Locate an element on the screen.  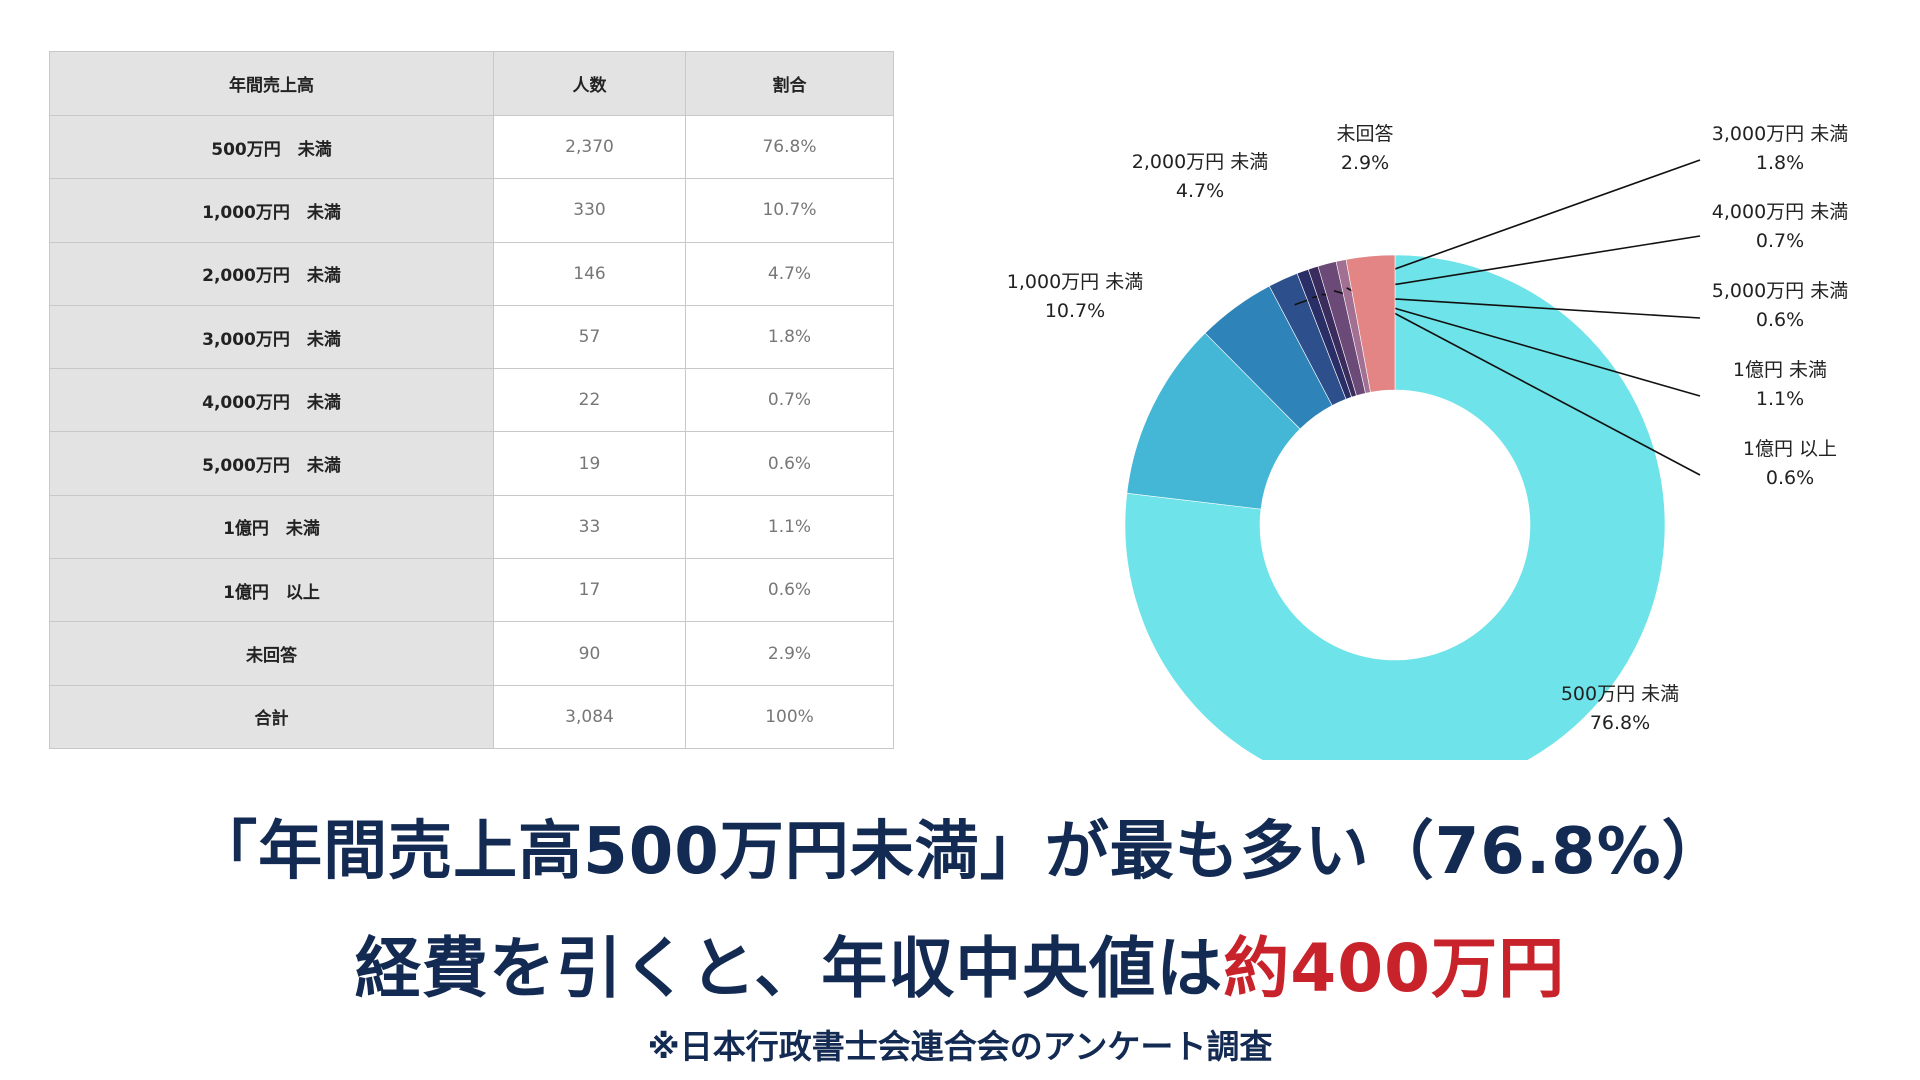
table-row: 未回答 90 2.9% is located at coordinates (471, 653).